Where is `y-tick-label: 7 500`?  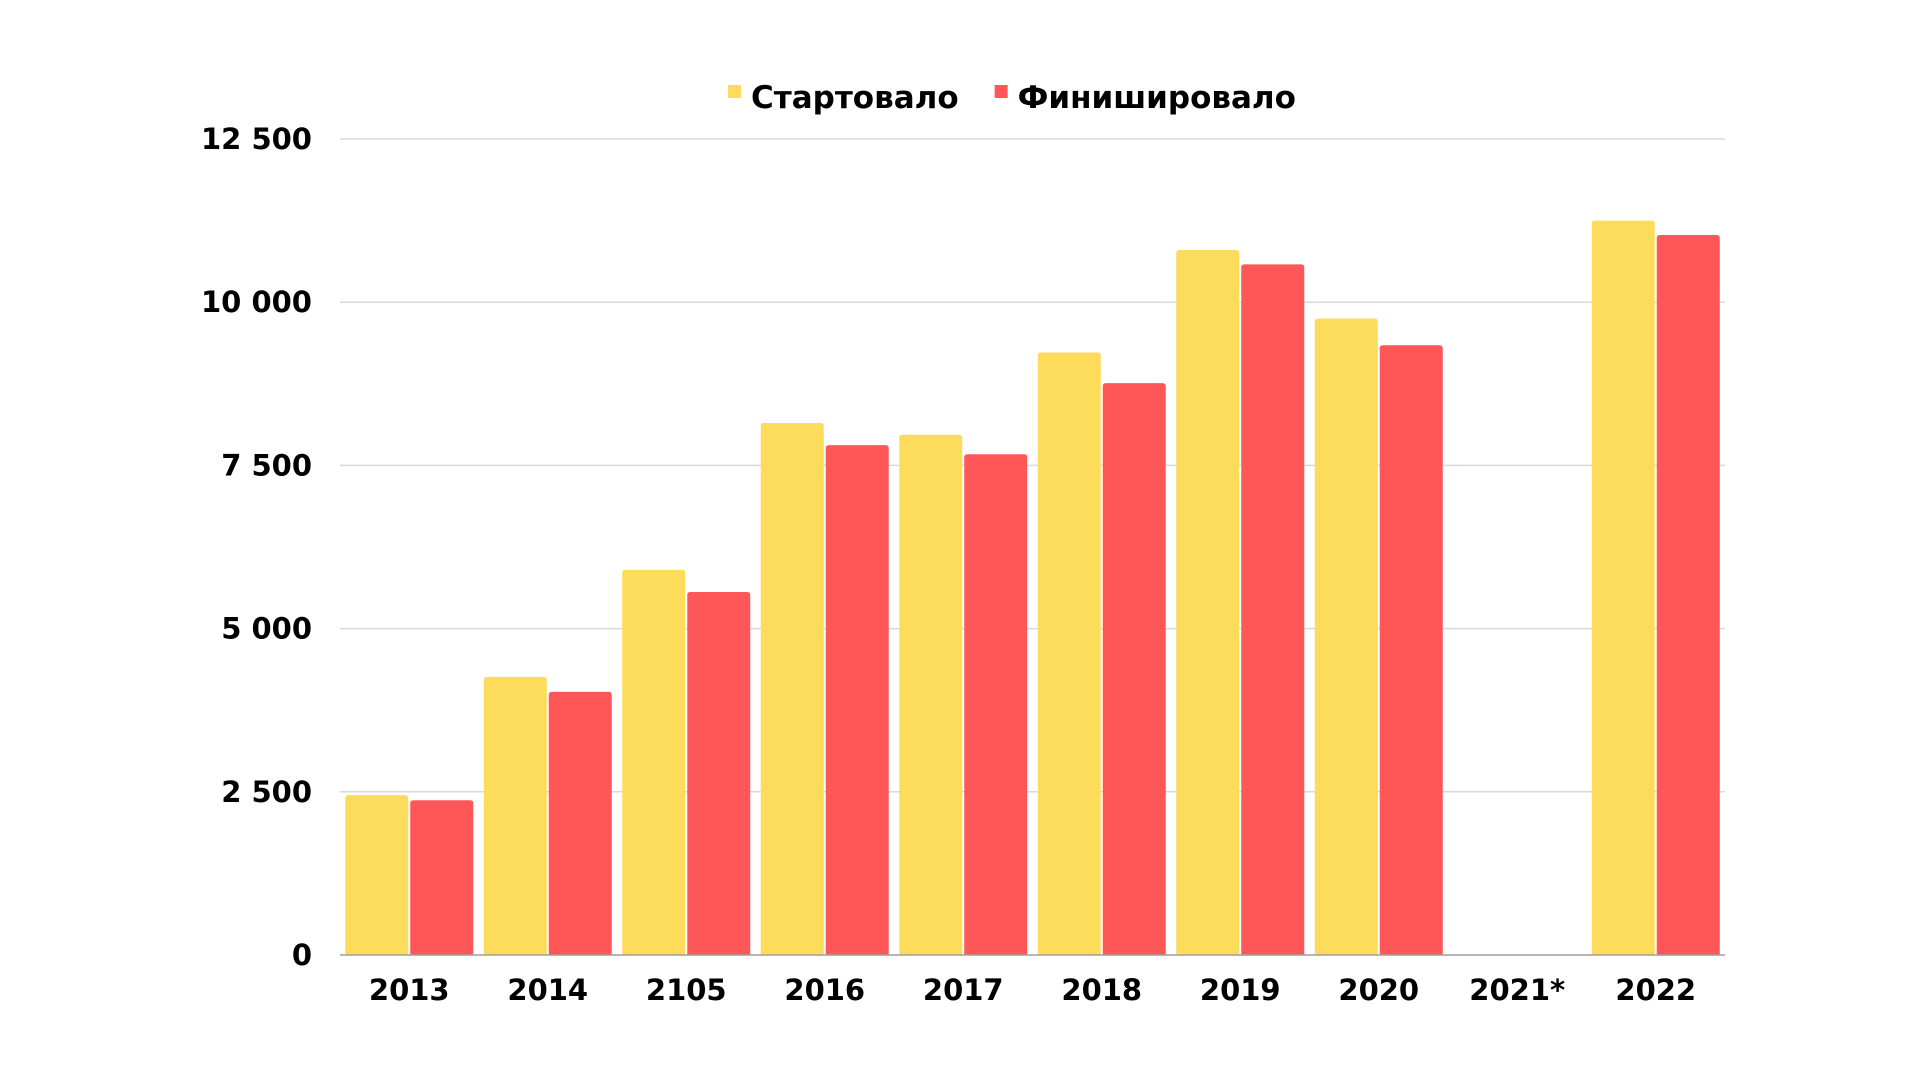
y-tick-label: 7 500 is located at coordinates (266, 465).